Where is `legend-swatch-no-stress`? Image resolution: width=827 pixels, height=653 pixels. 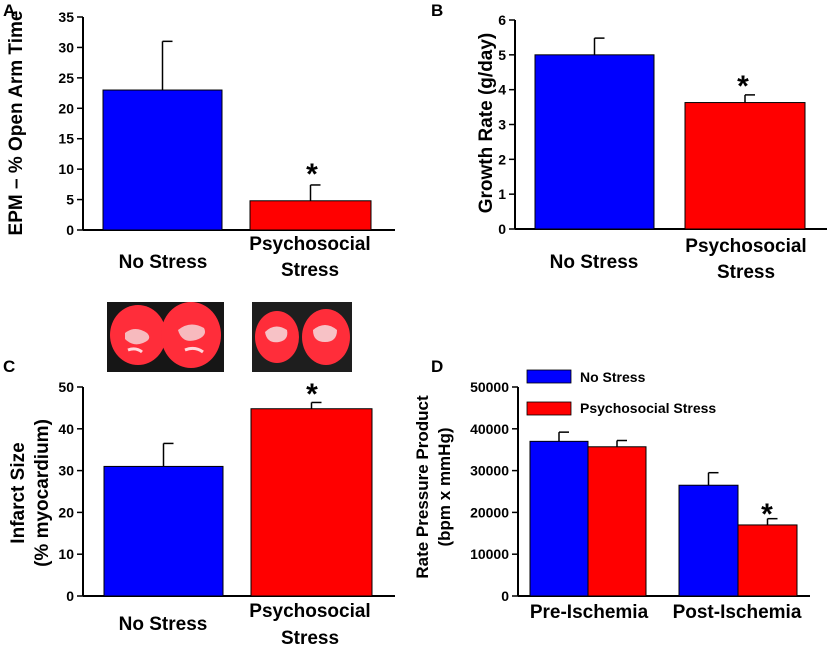
legend-swatch-no-stress is located at coordinates (549, 376).